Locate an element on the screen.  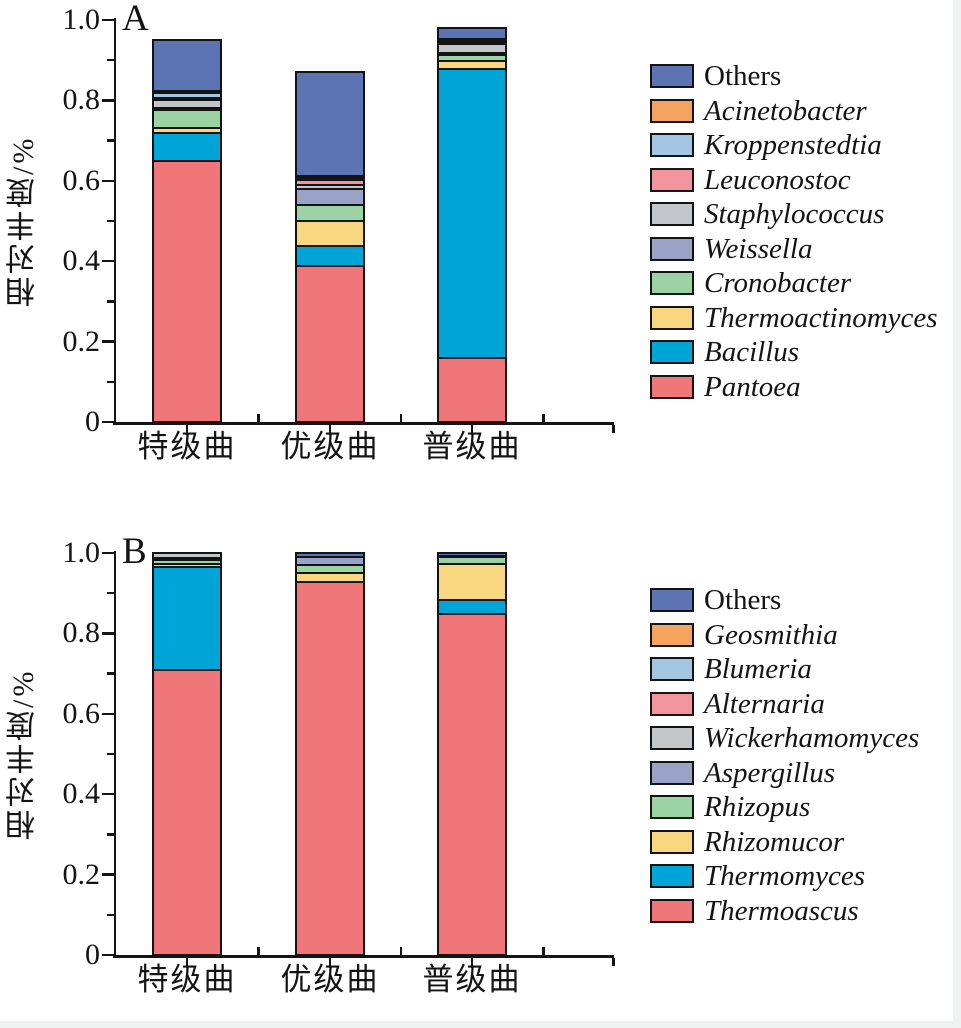
legend-label-others: Others is located at coordinates (743, 600).